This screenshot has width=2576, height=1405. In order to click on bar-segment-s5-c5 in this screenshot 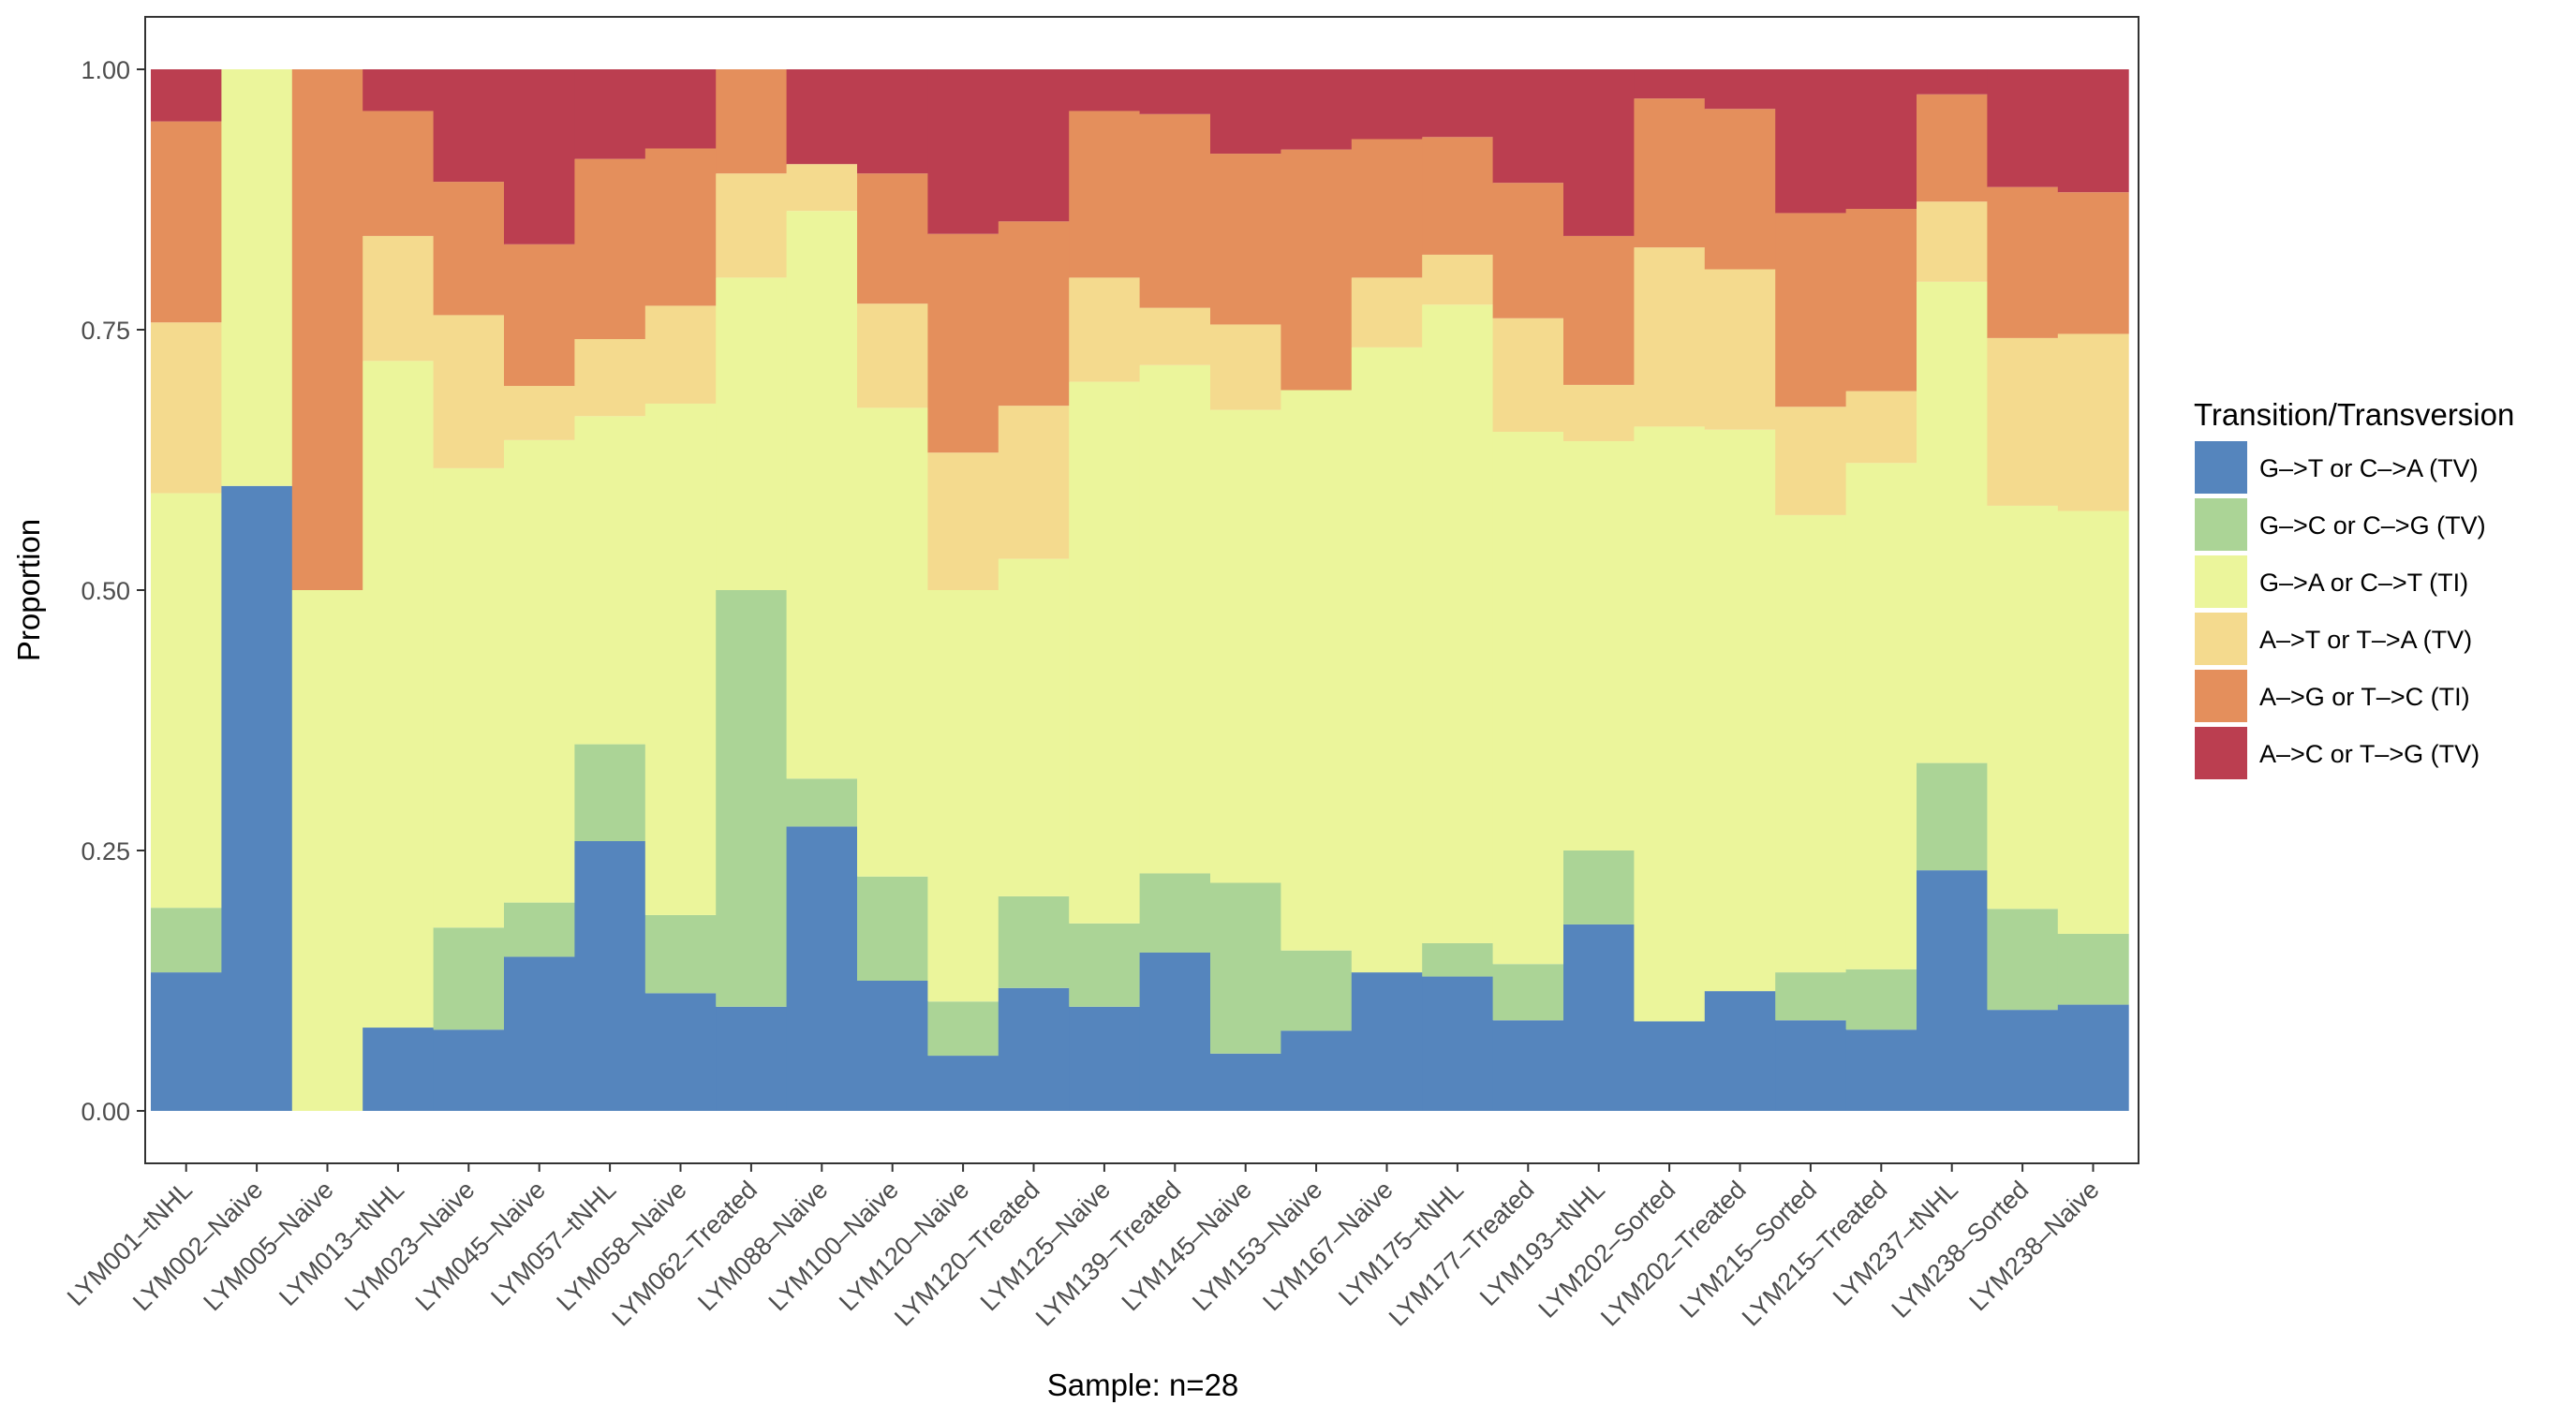, I will do `click(469, 249)`.